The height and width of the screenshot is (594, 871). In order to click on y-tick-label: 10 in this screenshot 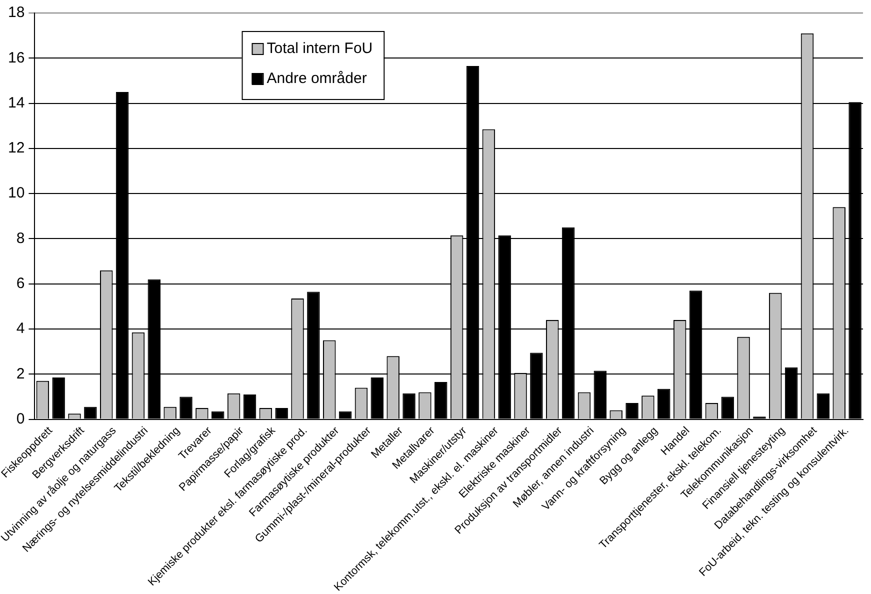, I will do `click(16, 193)`.